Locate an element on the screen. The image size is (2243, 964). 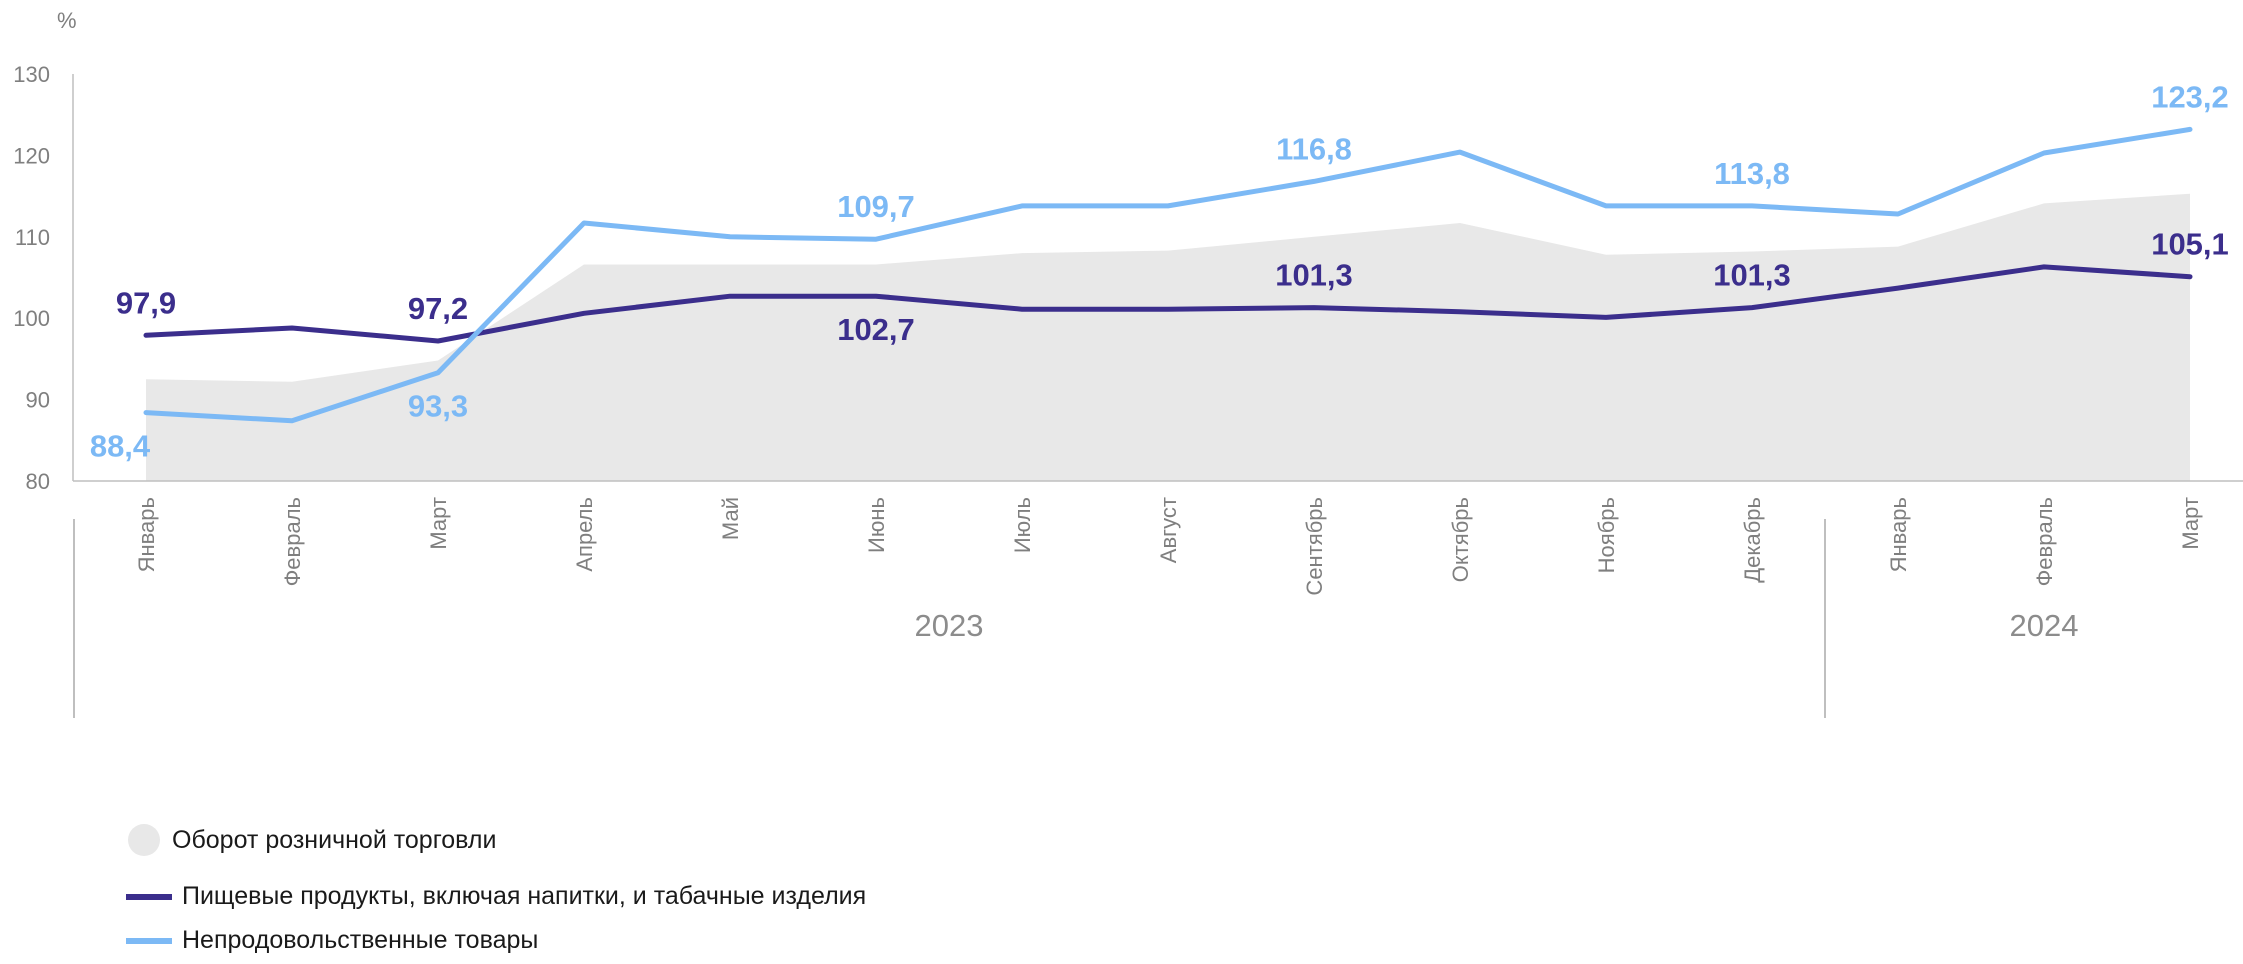
x-tick-label: Июнь is located at coordinates (876, 525).